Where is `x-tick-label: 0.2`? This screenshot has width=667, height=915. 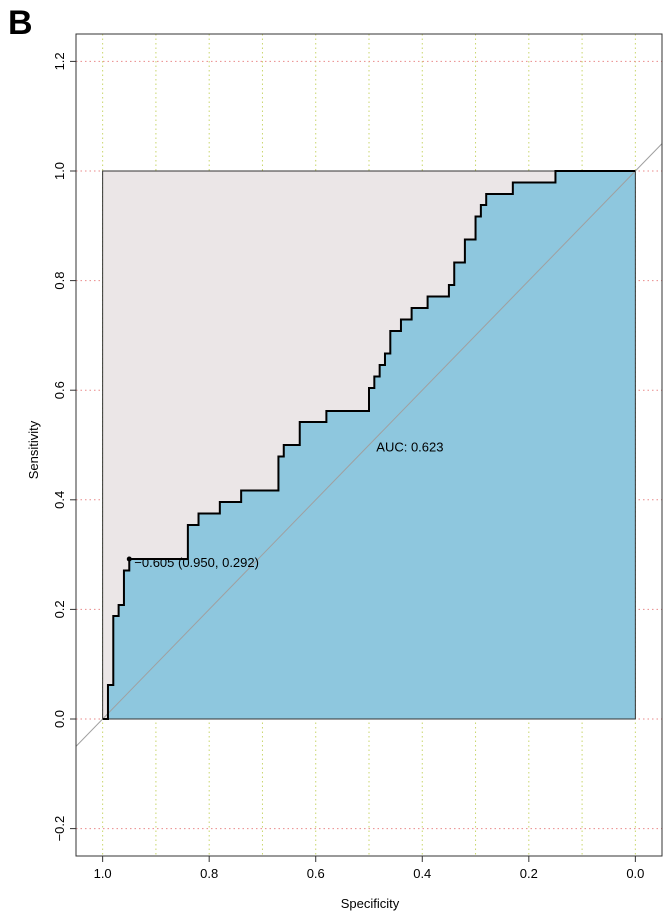 x-tick-label: 0.2 is located at coordinates (529, 873).